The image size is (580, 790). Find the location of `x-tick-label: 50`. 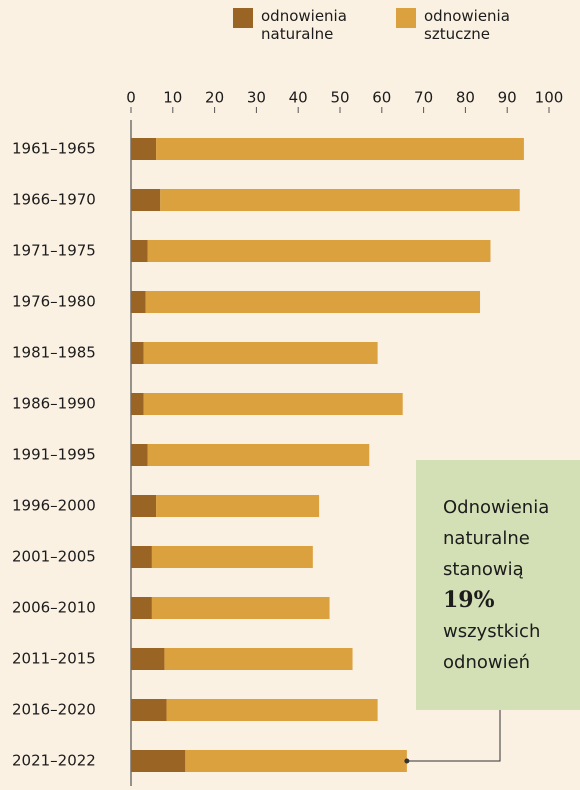

x-tick-label: 50 is located at coordinates (339, 98).